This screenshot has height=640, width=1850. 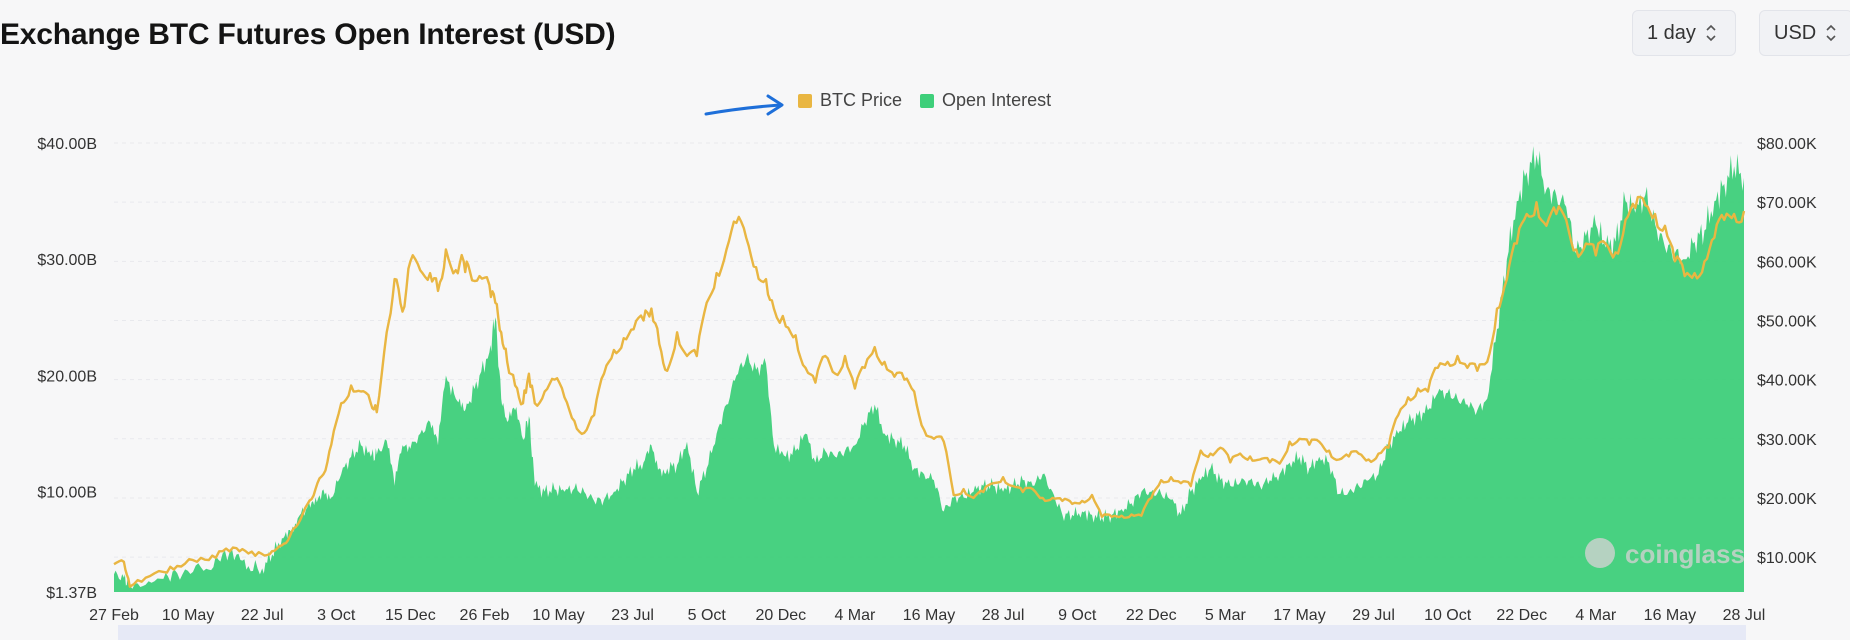 I want to click on x-axis-tick-label: 10 Oct, so click(x=1448, y=615).